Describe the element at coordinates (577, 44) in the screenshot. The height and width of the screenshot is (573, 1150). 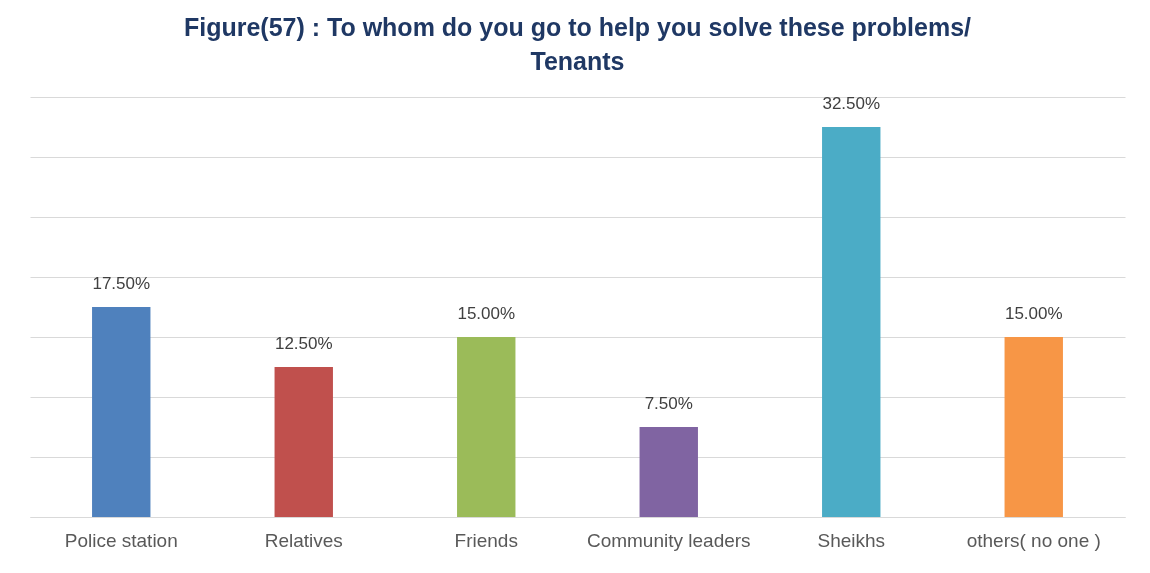
I see `chart-title: Figure(57) : To whom do you go to help you solve these problems/ Tenants` at that location.